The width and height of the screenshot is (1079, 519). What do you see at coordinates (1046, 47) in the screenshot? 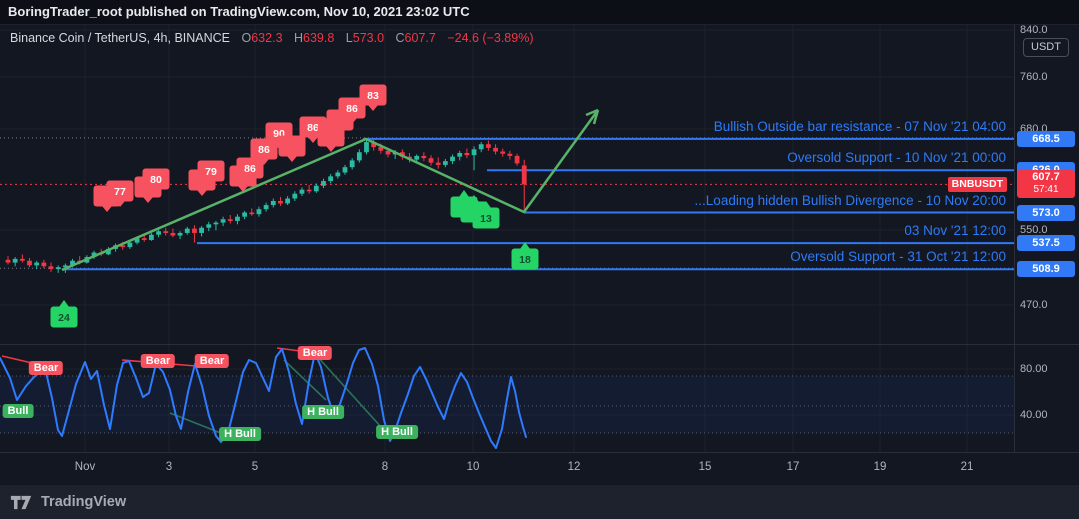
I see `currency-toggle-button: USDT` at bounding box center [1046, 47].